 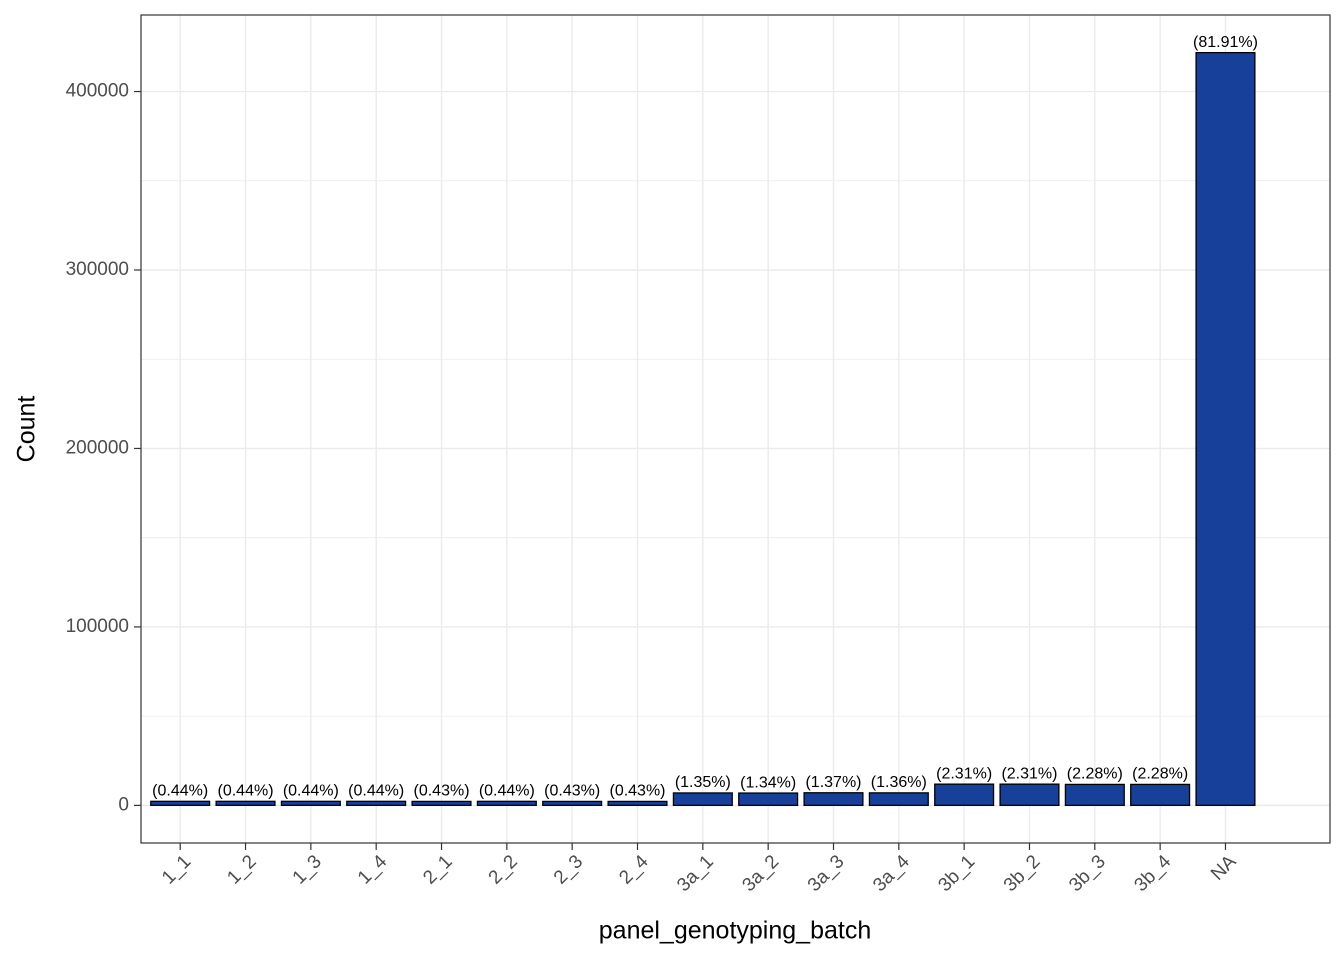 What do you see at coordinates (503, 869) in the screenshot?
I see `x-tick-label: 2_2` at bounding box center [503, 869].